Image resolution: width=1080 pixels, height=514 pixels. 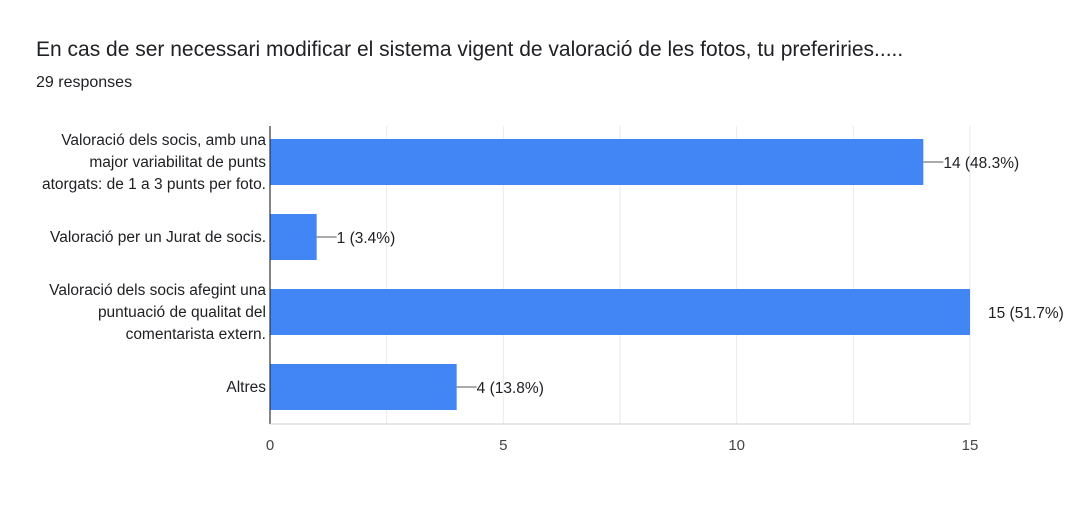 What do you see at coordinates (981, 163) in the screenshot?
I see `data-label: 14 (48.3%)` at bounding box center [981, 163].